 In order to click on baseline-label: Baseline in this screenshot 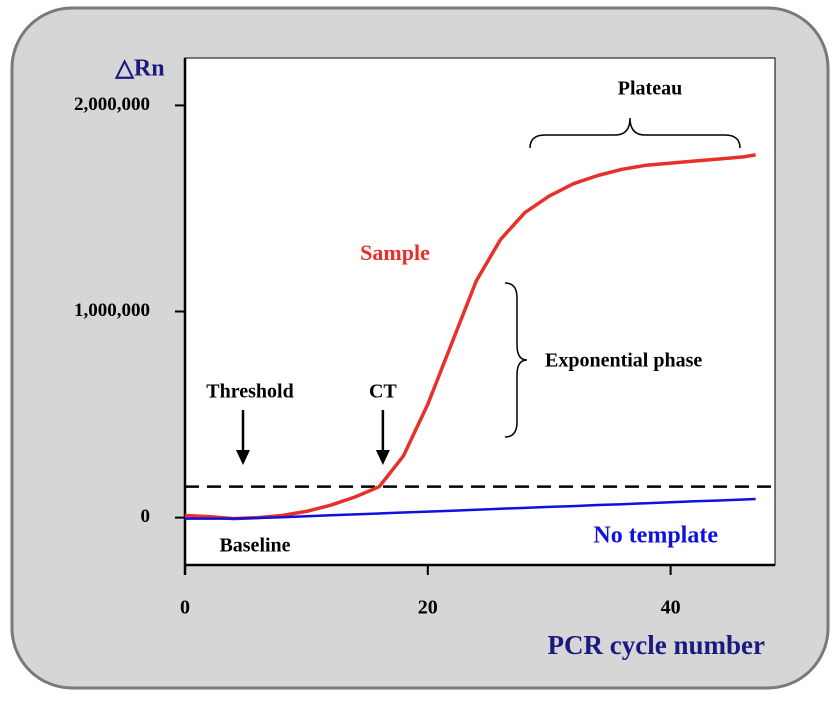, I will do `click(254, 546)`.